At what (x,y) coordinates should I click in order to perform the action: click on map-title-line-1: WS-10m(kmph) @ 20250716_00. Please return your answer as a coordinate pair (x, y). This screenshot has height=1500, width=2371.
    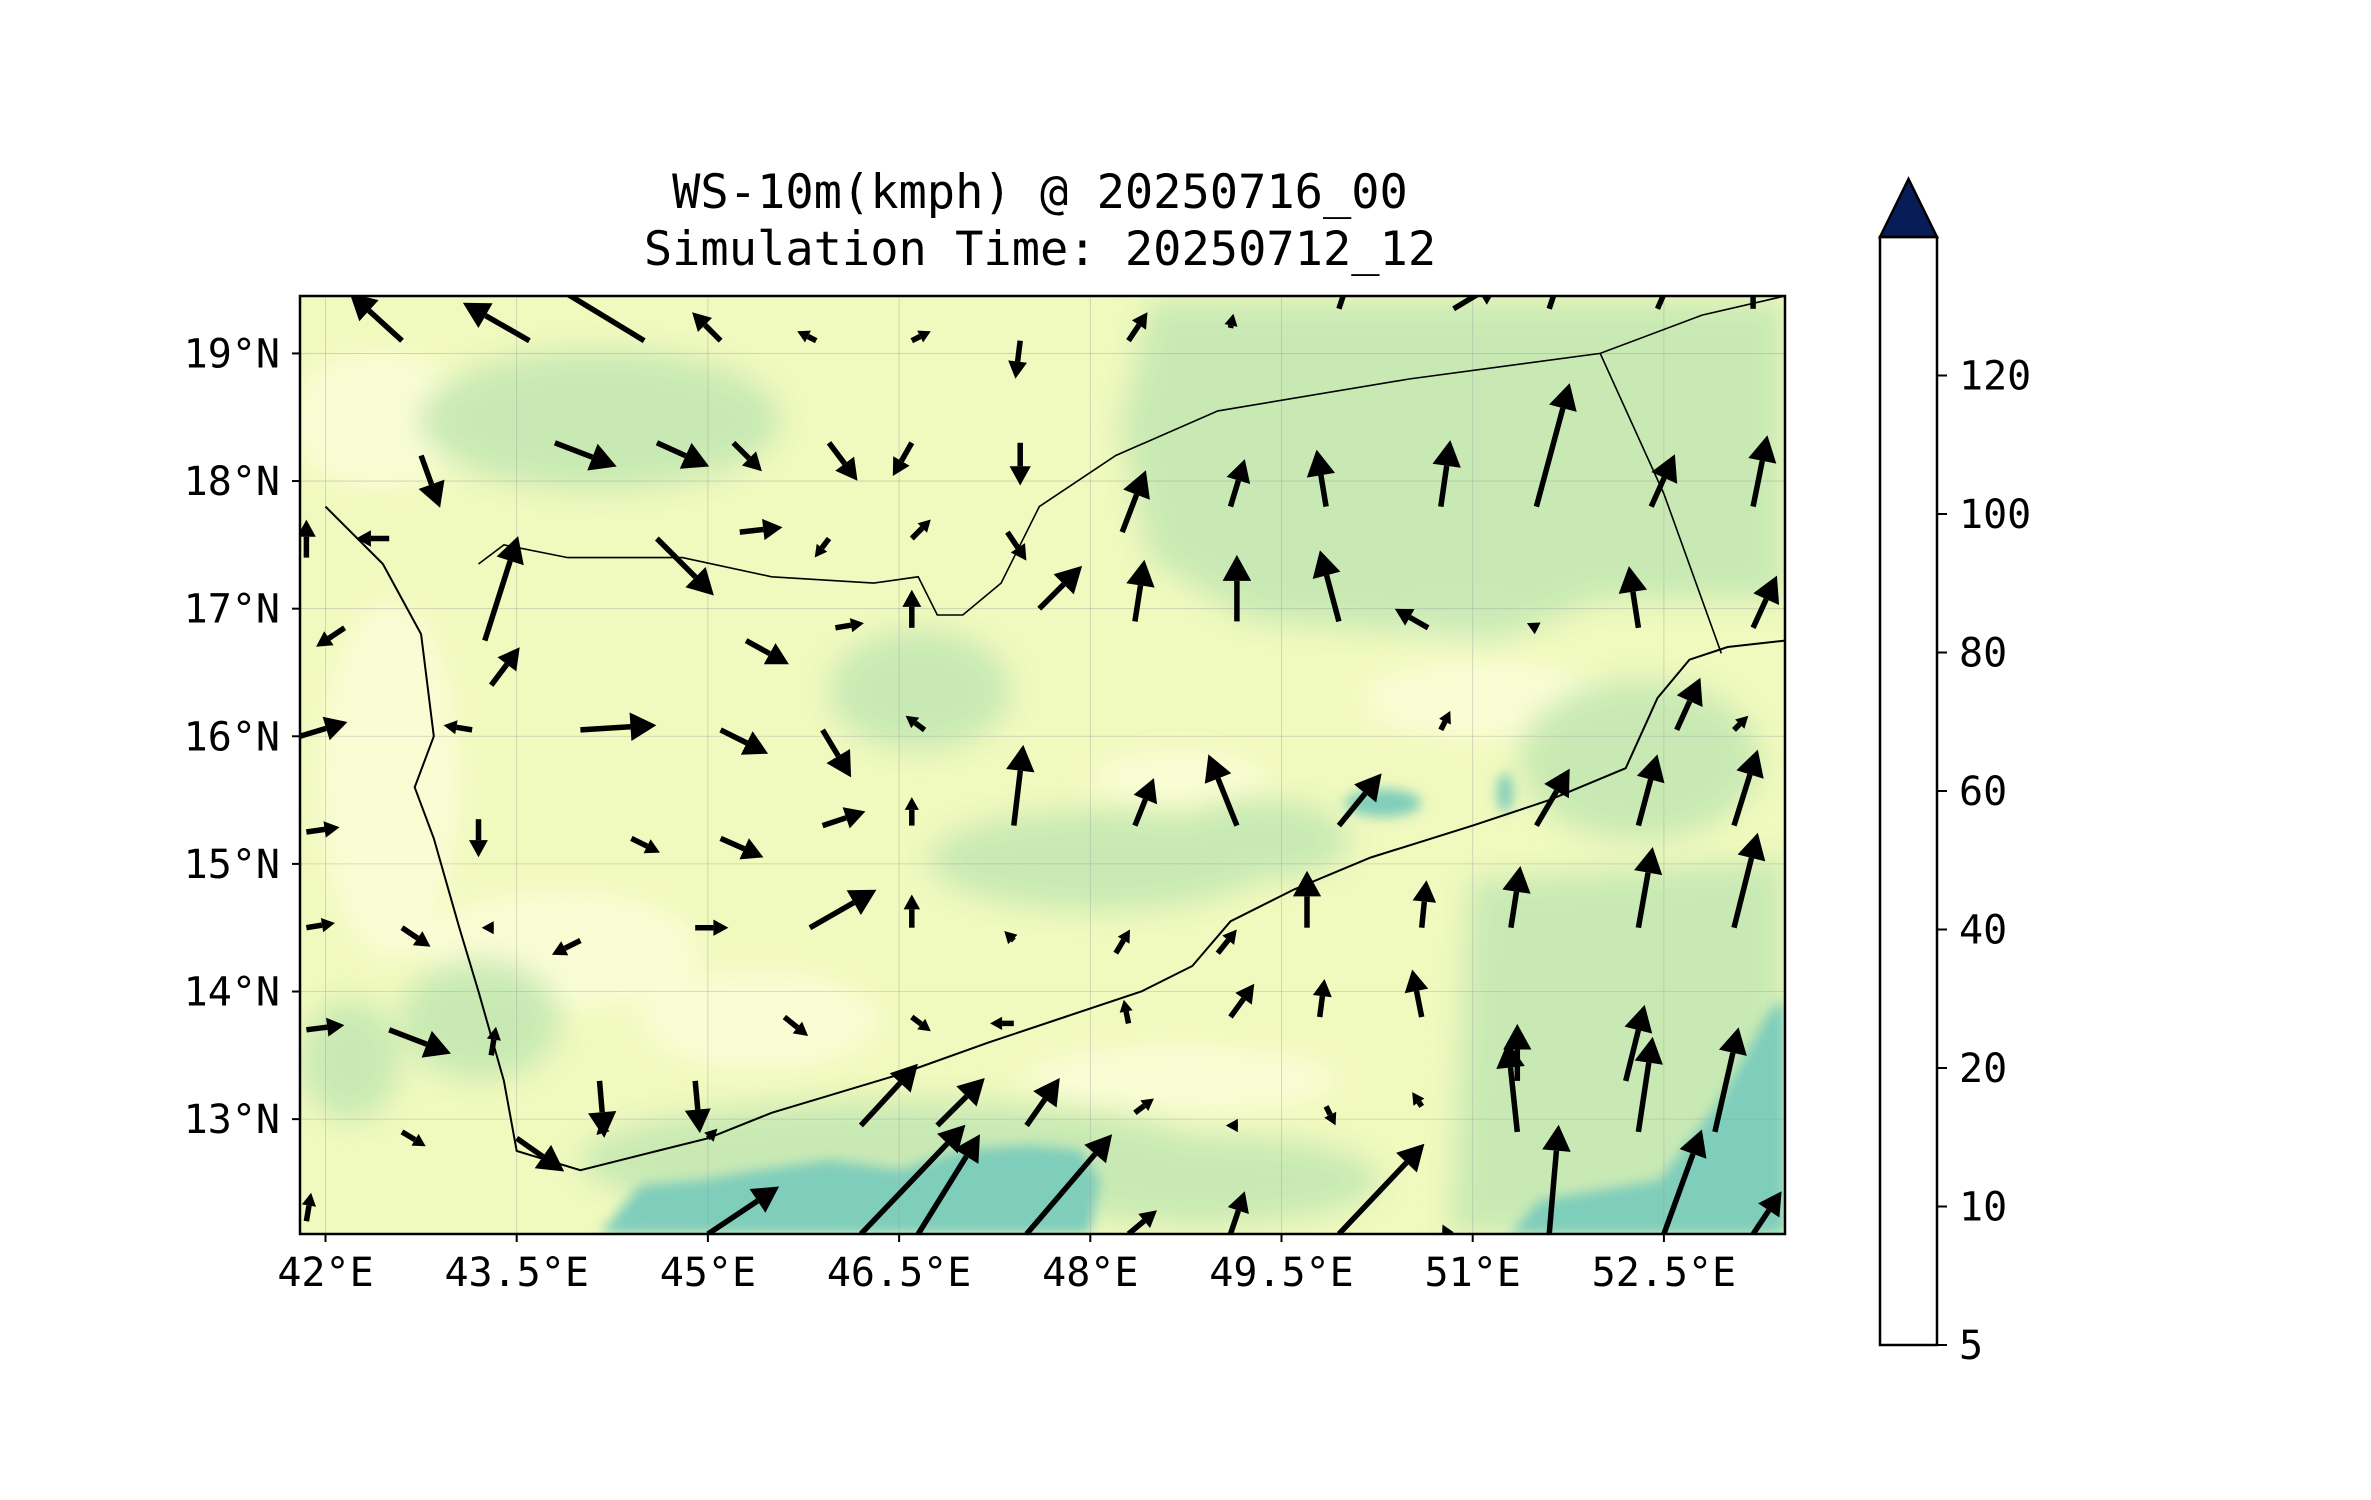
    Looking at the image, I should click on (1040, 192).